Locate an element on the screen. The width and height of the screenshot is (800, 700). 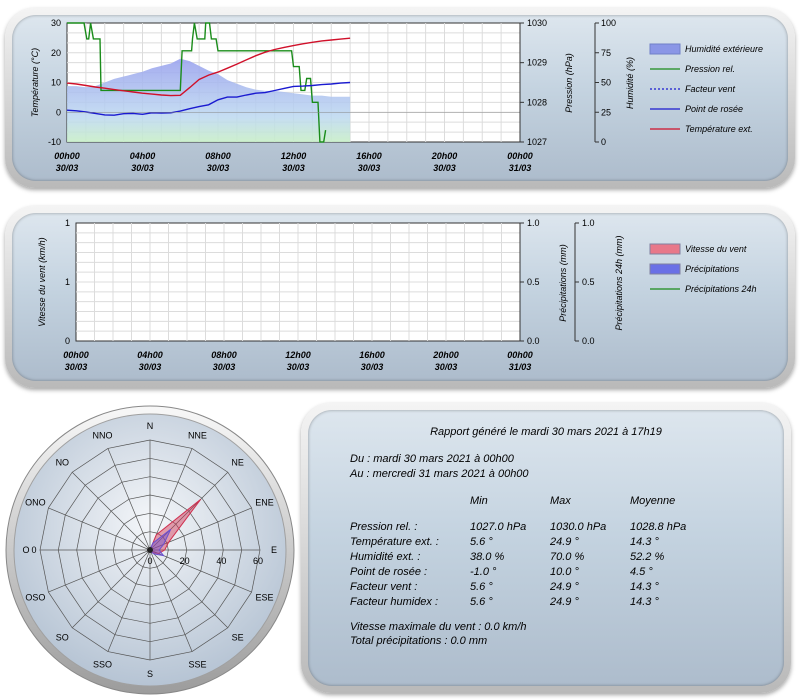
rose-radial-tick: 20 is located at coordinates (185, 561).